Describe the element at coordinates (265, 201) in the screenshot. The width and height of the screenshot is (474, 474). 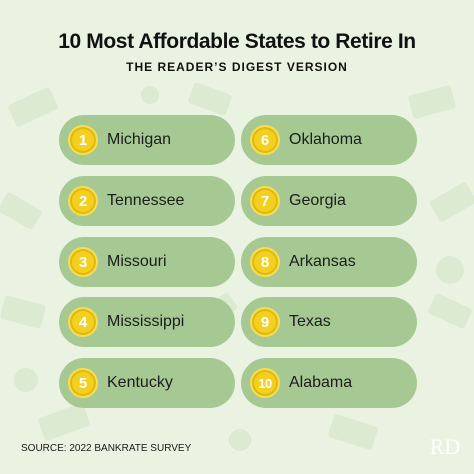
I see `rank-coin-icon: 7` at that location.